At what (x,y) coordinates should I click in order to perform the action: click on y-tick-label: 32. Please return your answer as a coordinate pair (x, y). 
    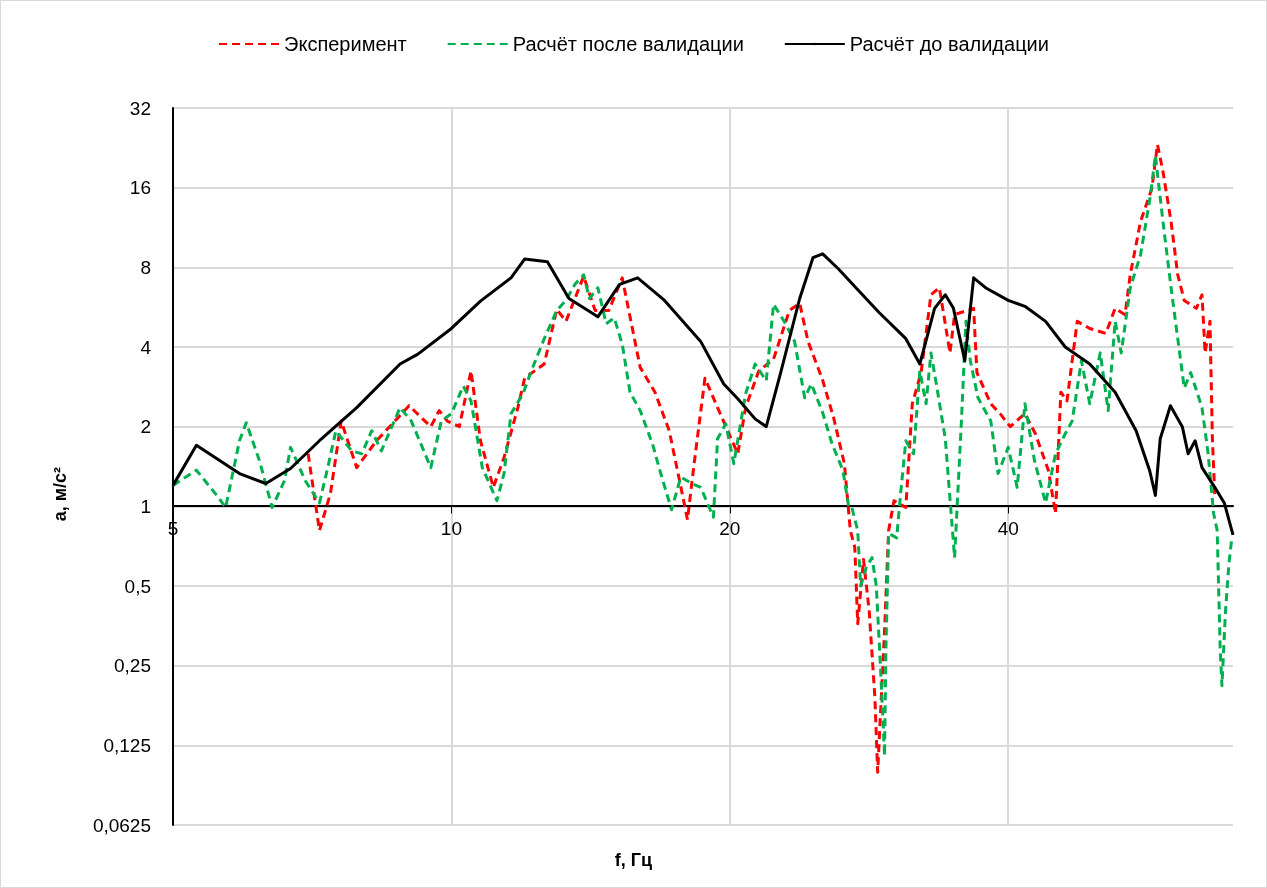
    Looking at the image, I should click on (140, 108).